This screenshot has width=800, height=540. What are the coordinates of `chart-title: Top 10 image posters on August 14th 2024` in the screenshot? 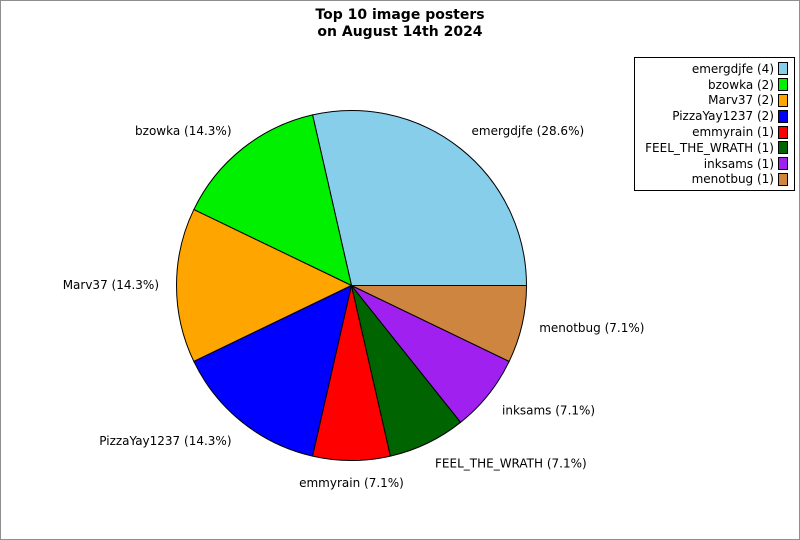 It's located at (400, 24).